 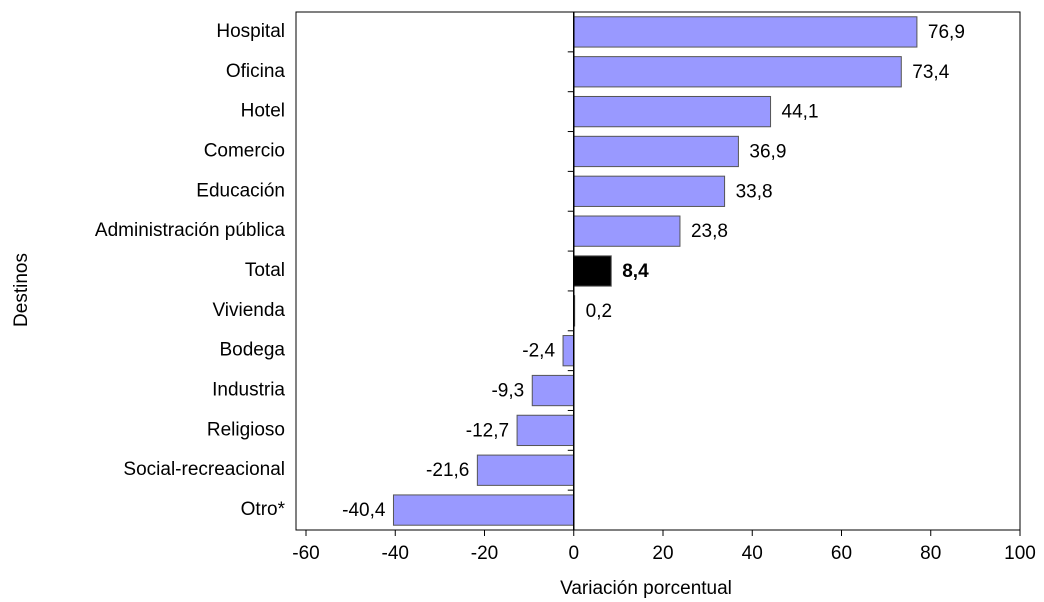 What do you see at coordinates (250, 31) in the screenshot?
I see `y-tick-label: Hospital` at bounding box center [250, 31].